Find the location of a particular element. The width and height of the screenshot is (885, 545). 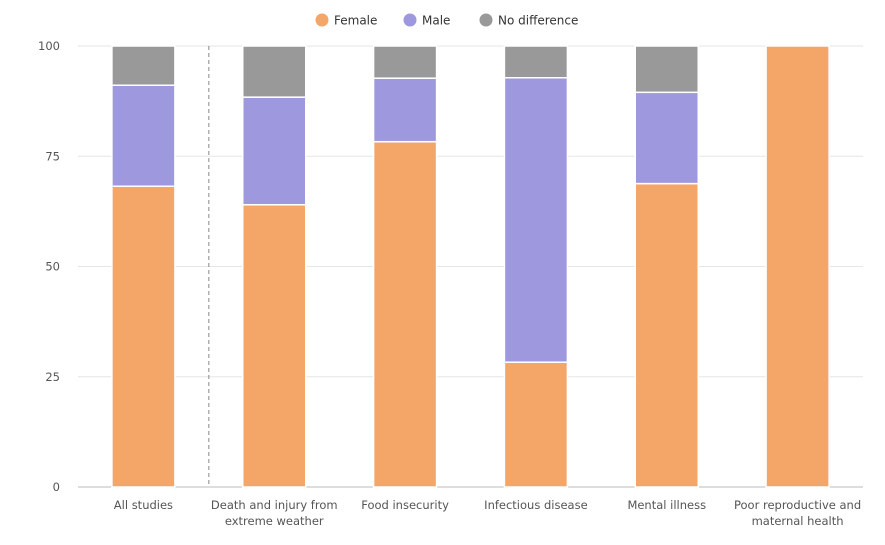

y-tick-label: 100 is located at coordinates (49, 46).